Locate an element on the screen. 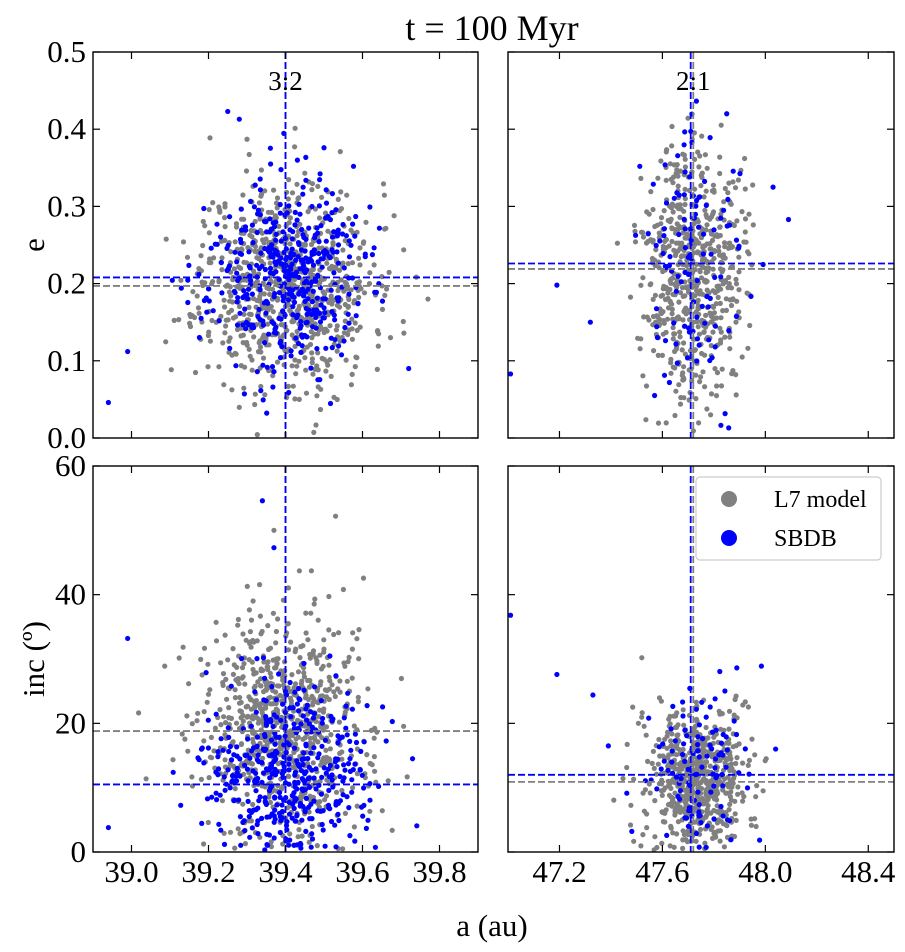 The image size is (905, 952). legend-marker is located at coordinates (729, 499).